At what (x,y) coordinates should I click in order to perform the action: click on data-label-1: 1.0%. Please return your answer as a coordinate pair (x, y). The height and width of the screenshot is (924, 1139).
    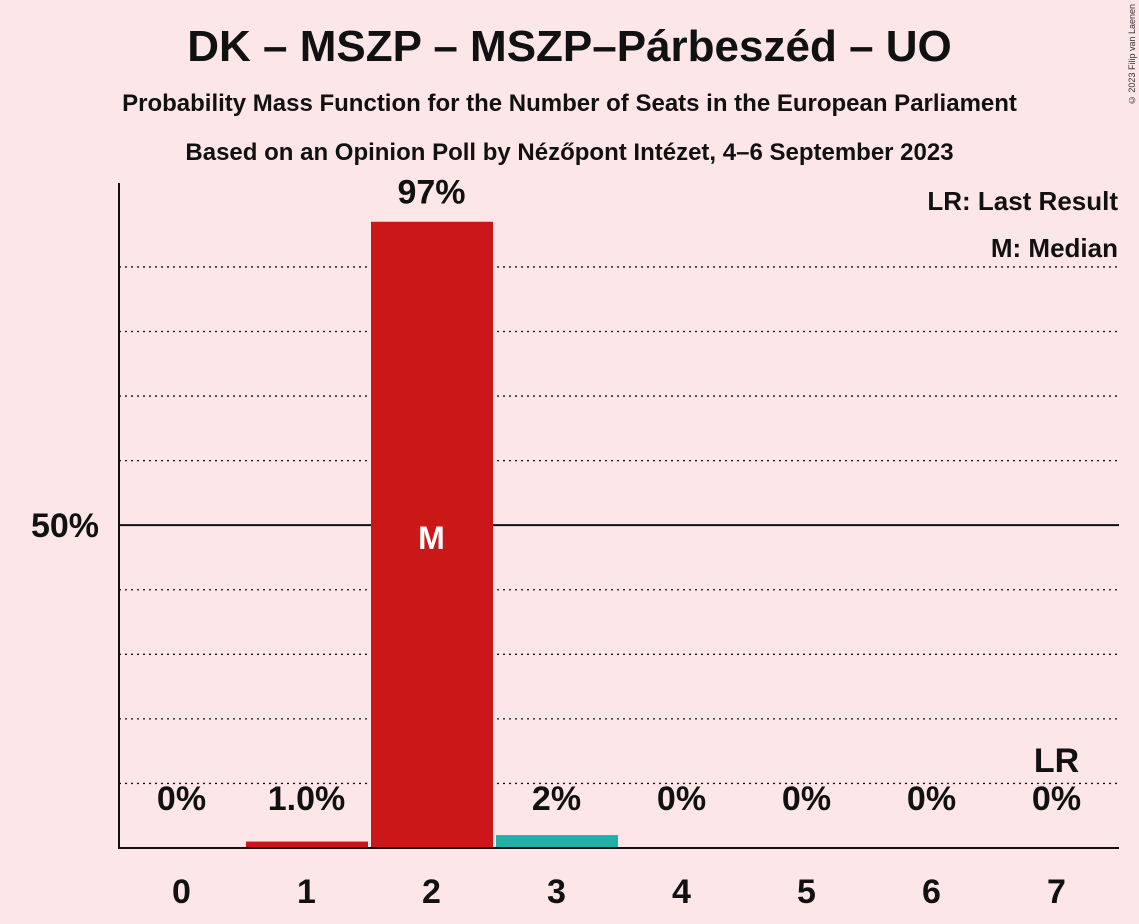
    Looking at the image, I should click on (307, 799).